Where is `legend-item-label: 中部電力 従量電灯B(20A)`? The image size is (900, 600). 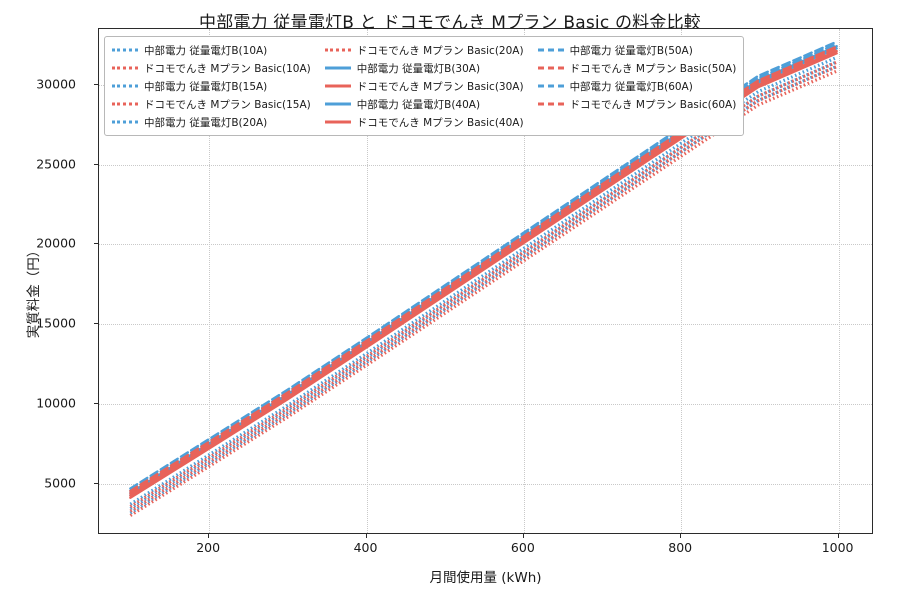
legend-item-label: 中部電力 従量電灯B(20A) is located at coordinates (206, 122).